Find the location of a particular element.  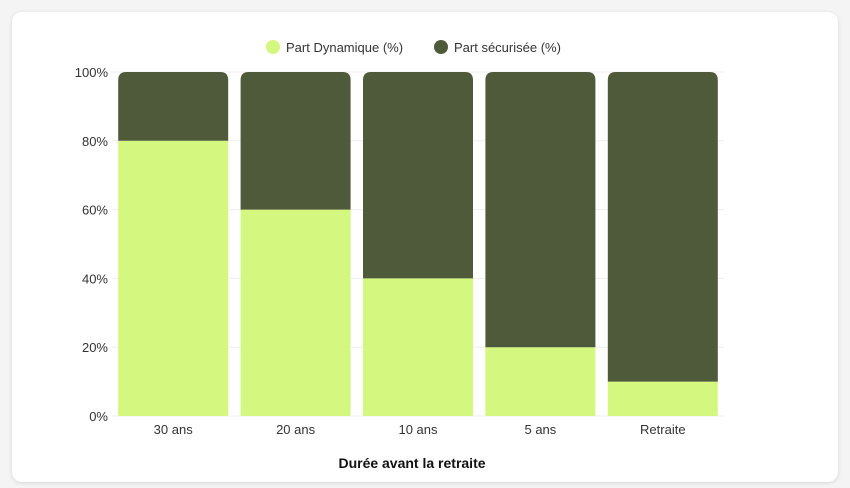

y-tick-label: 40% is located at coordinates (95, 278).